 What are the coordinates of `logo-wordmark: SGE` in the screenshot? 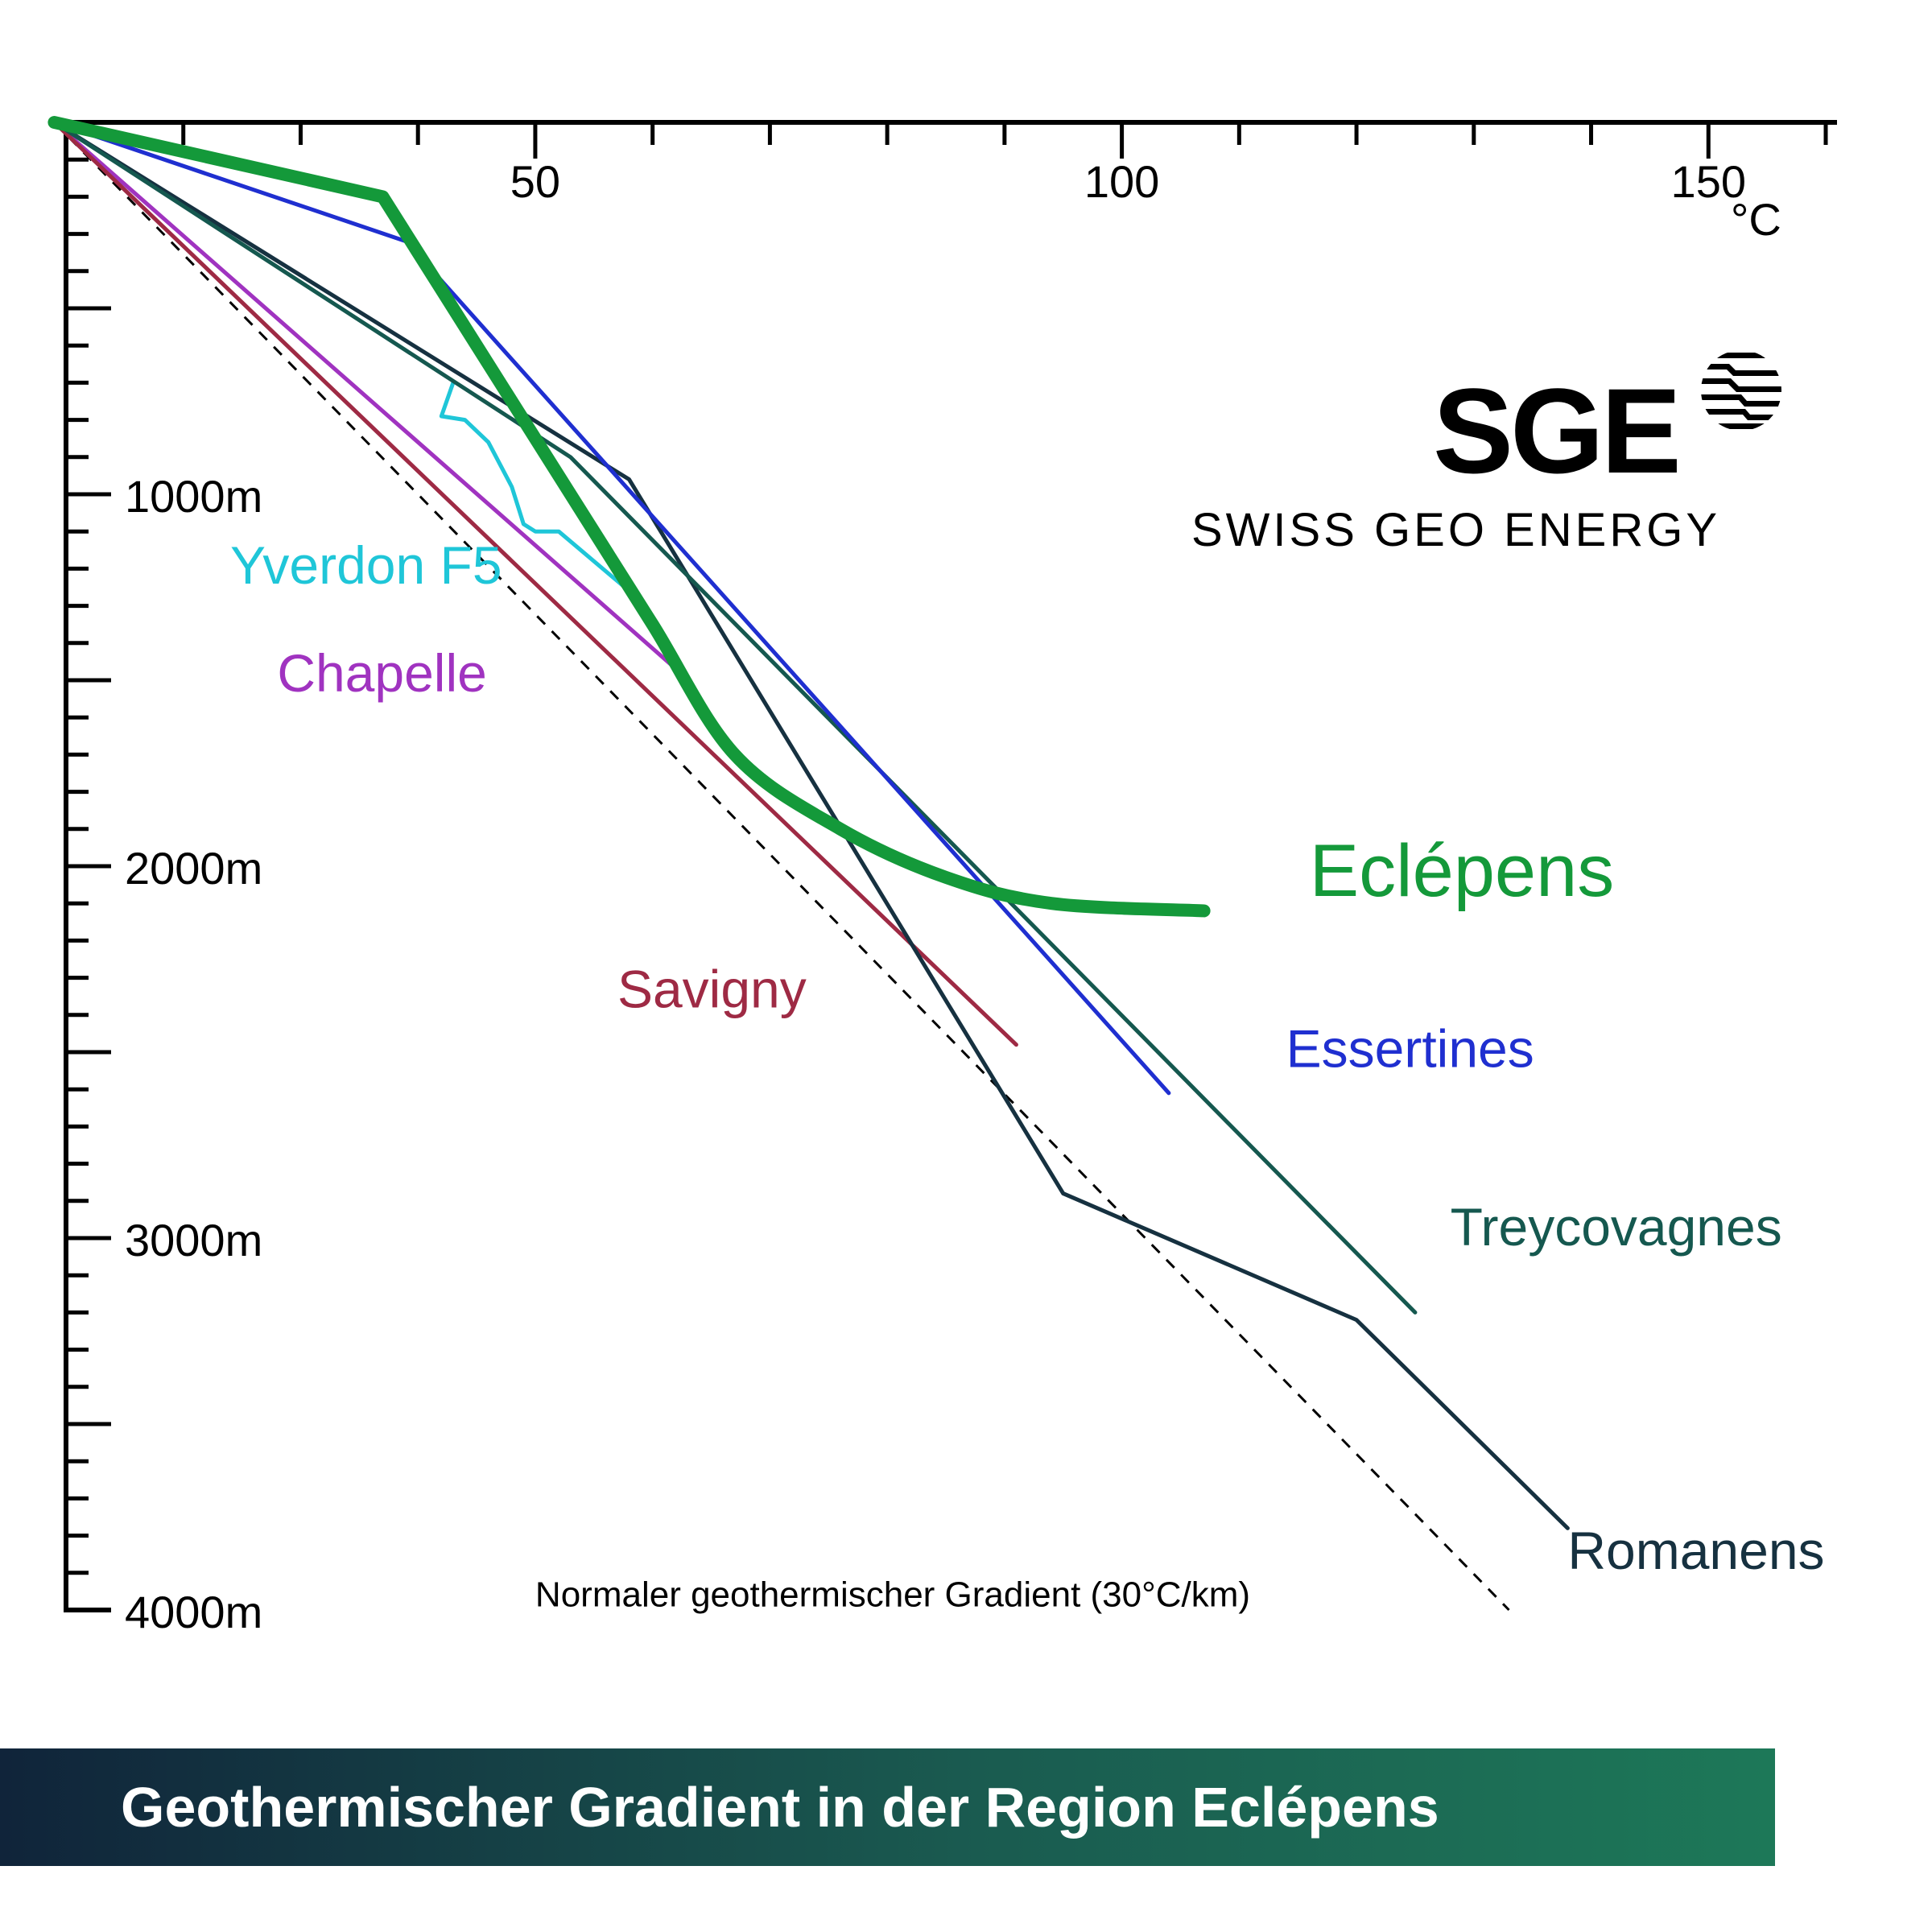 It's located at (1557, 430).